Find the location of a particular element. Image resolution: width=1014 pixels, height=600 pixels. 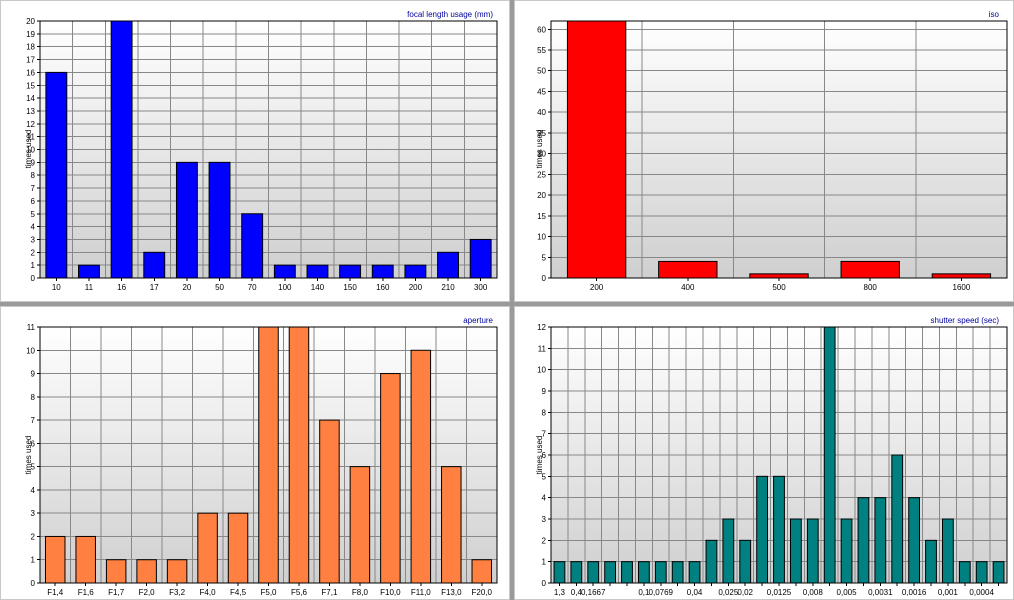

x-tick-label: 500 is located at coordinates (779, 287).